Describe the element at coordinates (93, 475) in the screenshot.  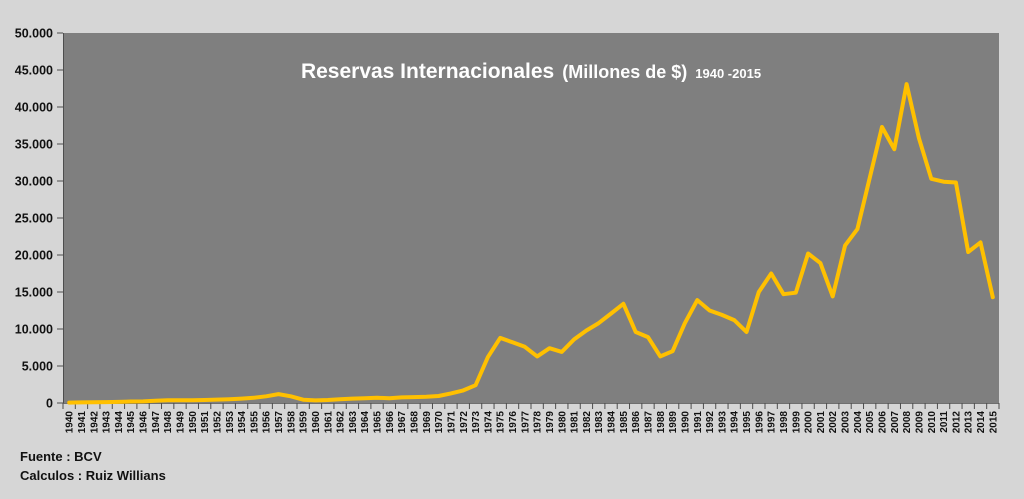
I see `calculations-note: Calculos : Ruiz Willians` at that location.